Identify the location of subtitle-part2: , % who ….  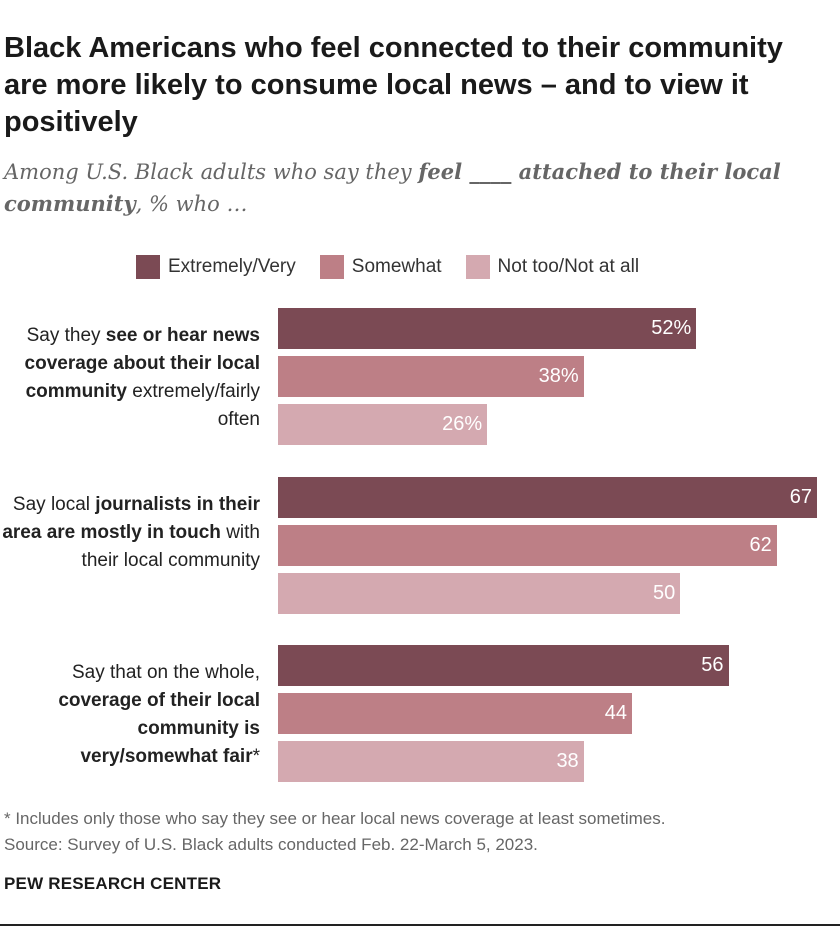
(191, 204).